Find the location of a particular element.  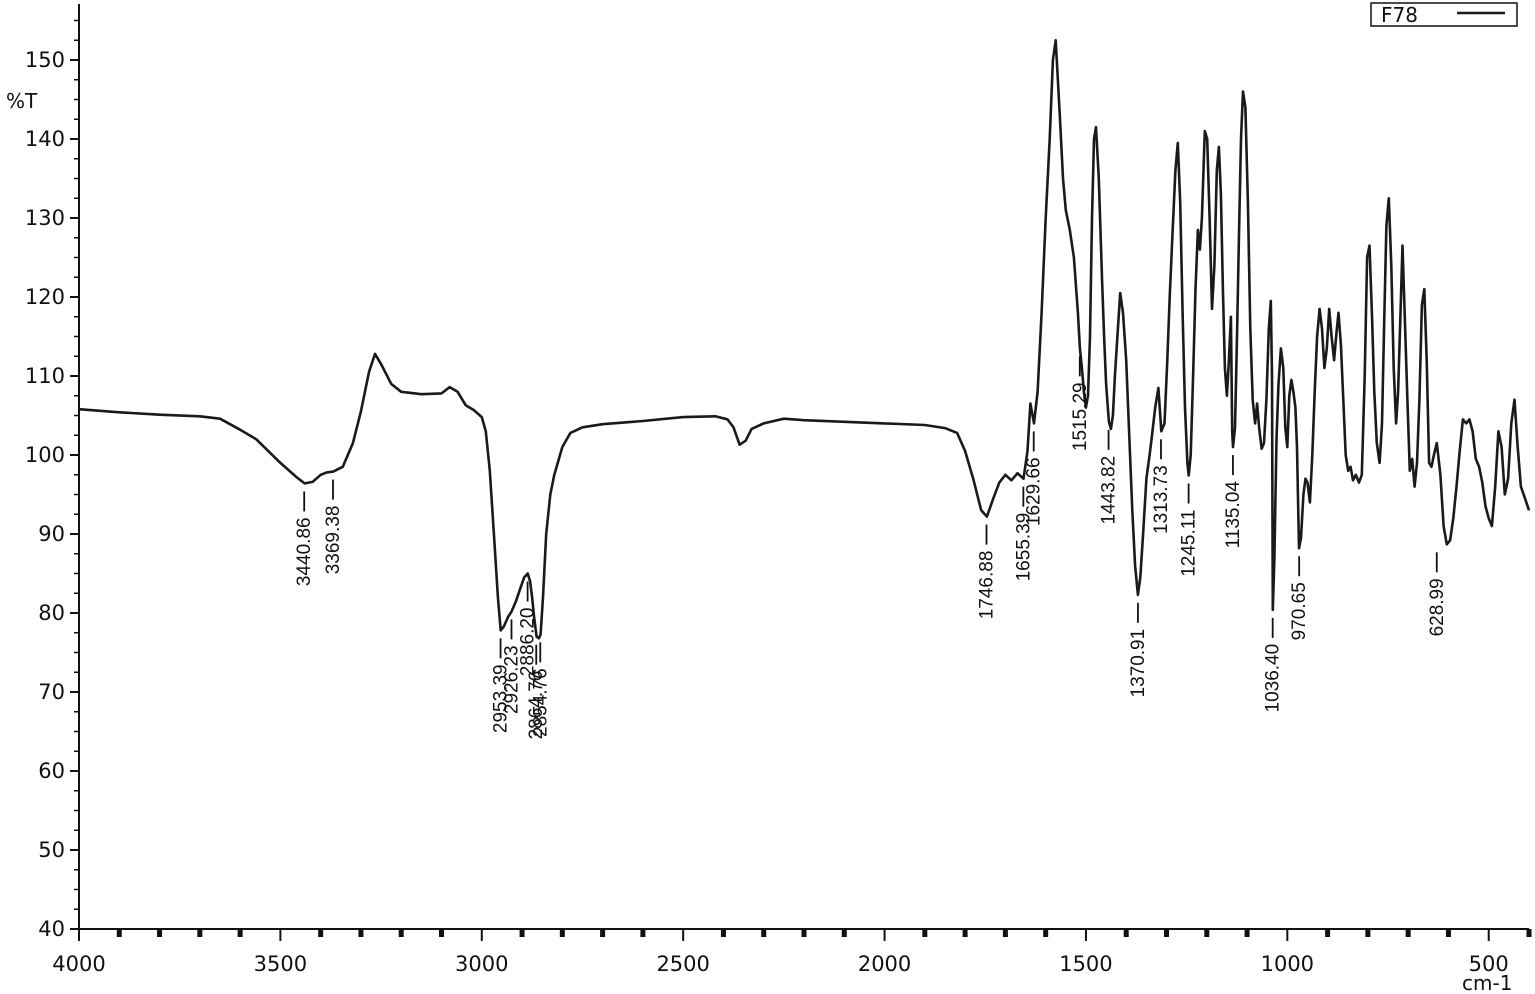

y-tick-label: 90 is located at coordinates (51, 534).